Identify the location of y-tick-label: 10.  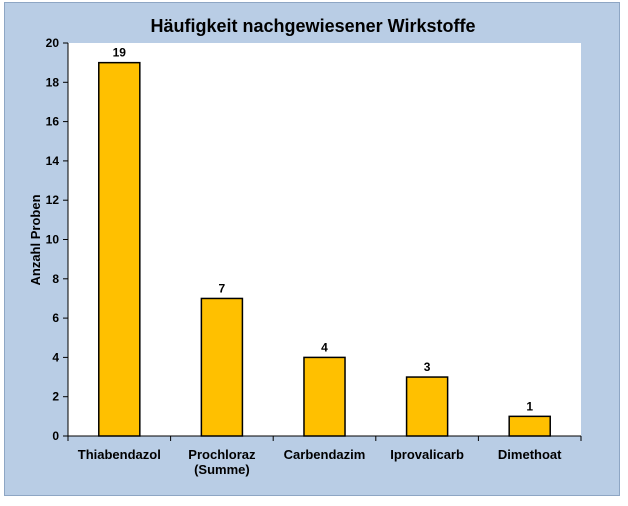
(53, 240).